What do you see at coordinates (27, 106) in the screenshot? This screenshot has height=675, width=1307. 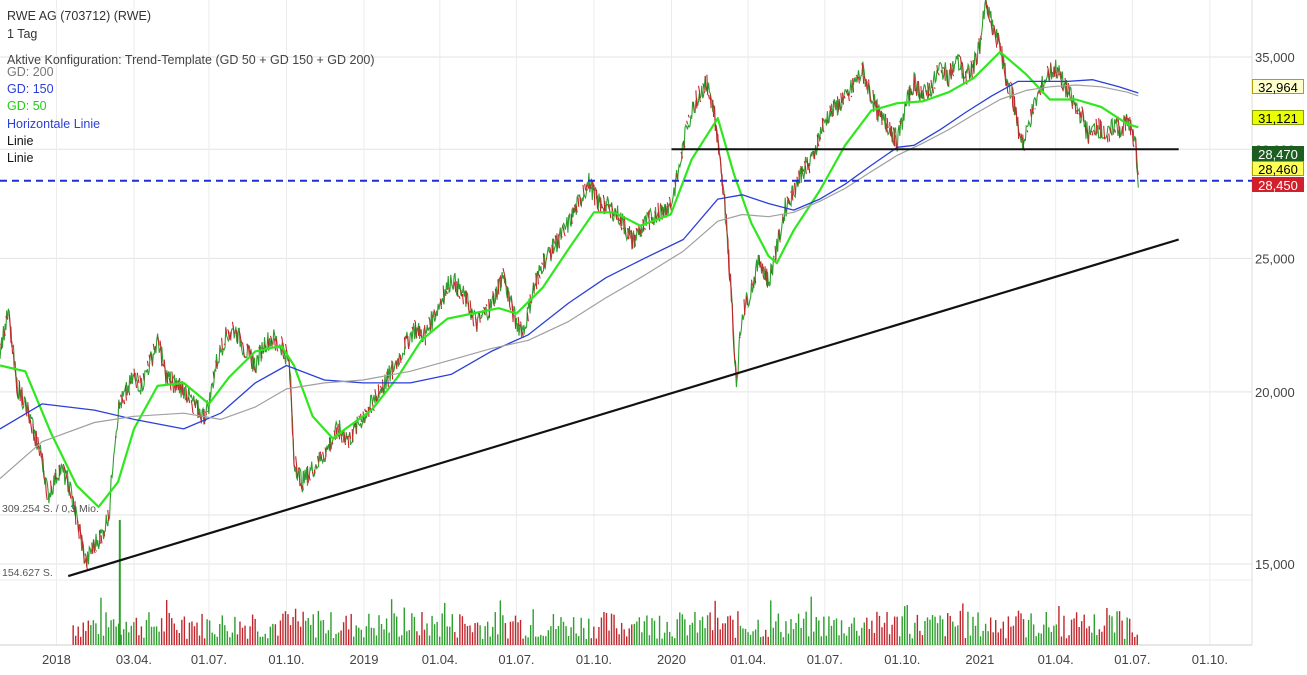 I see `legend-gd50: GD: 50` at bounding box center [27, 106].